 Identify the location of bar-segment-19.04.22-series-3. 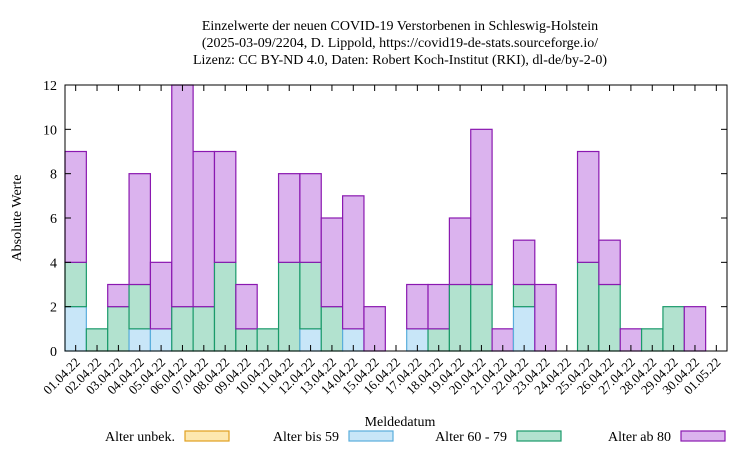
(460, 251).